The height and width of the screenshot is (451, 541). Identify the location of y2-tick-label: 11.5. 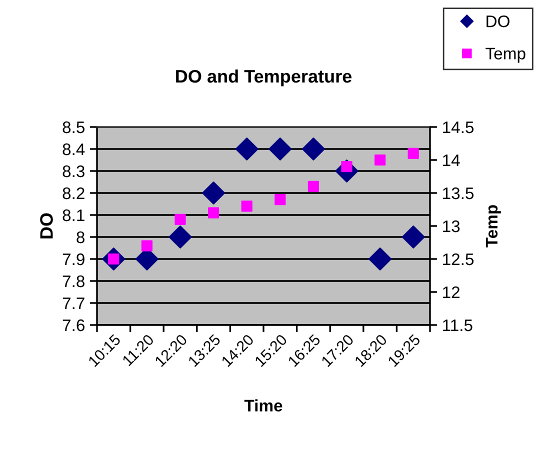
(457, 326).